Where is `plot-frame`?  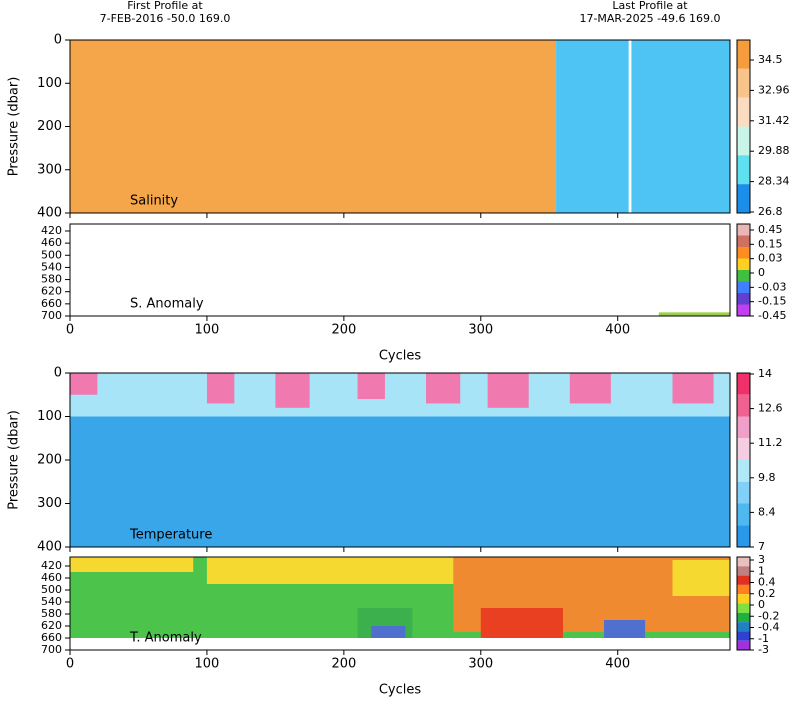
plot-frame is located at coordinates (400, 603).